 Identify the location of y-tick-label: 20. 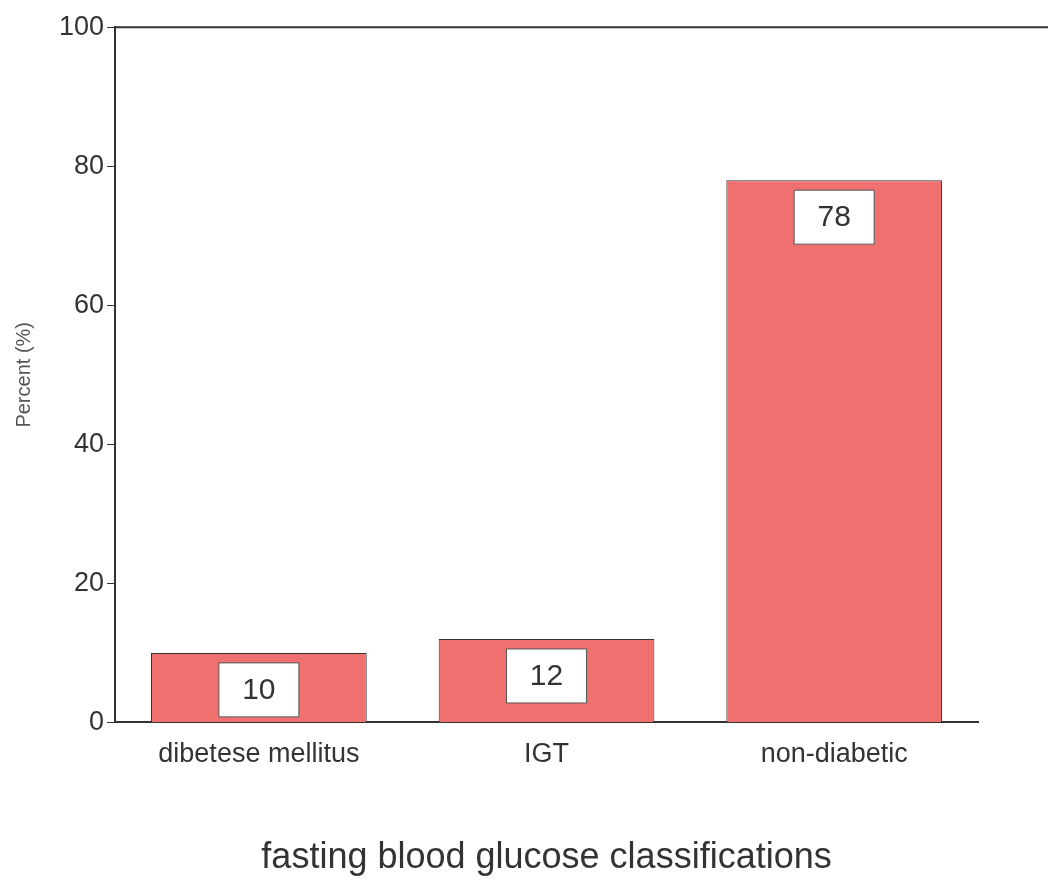
(89, 581).